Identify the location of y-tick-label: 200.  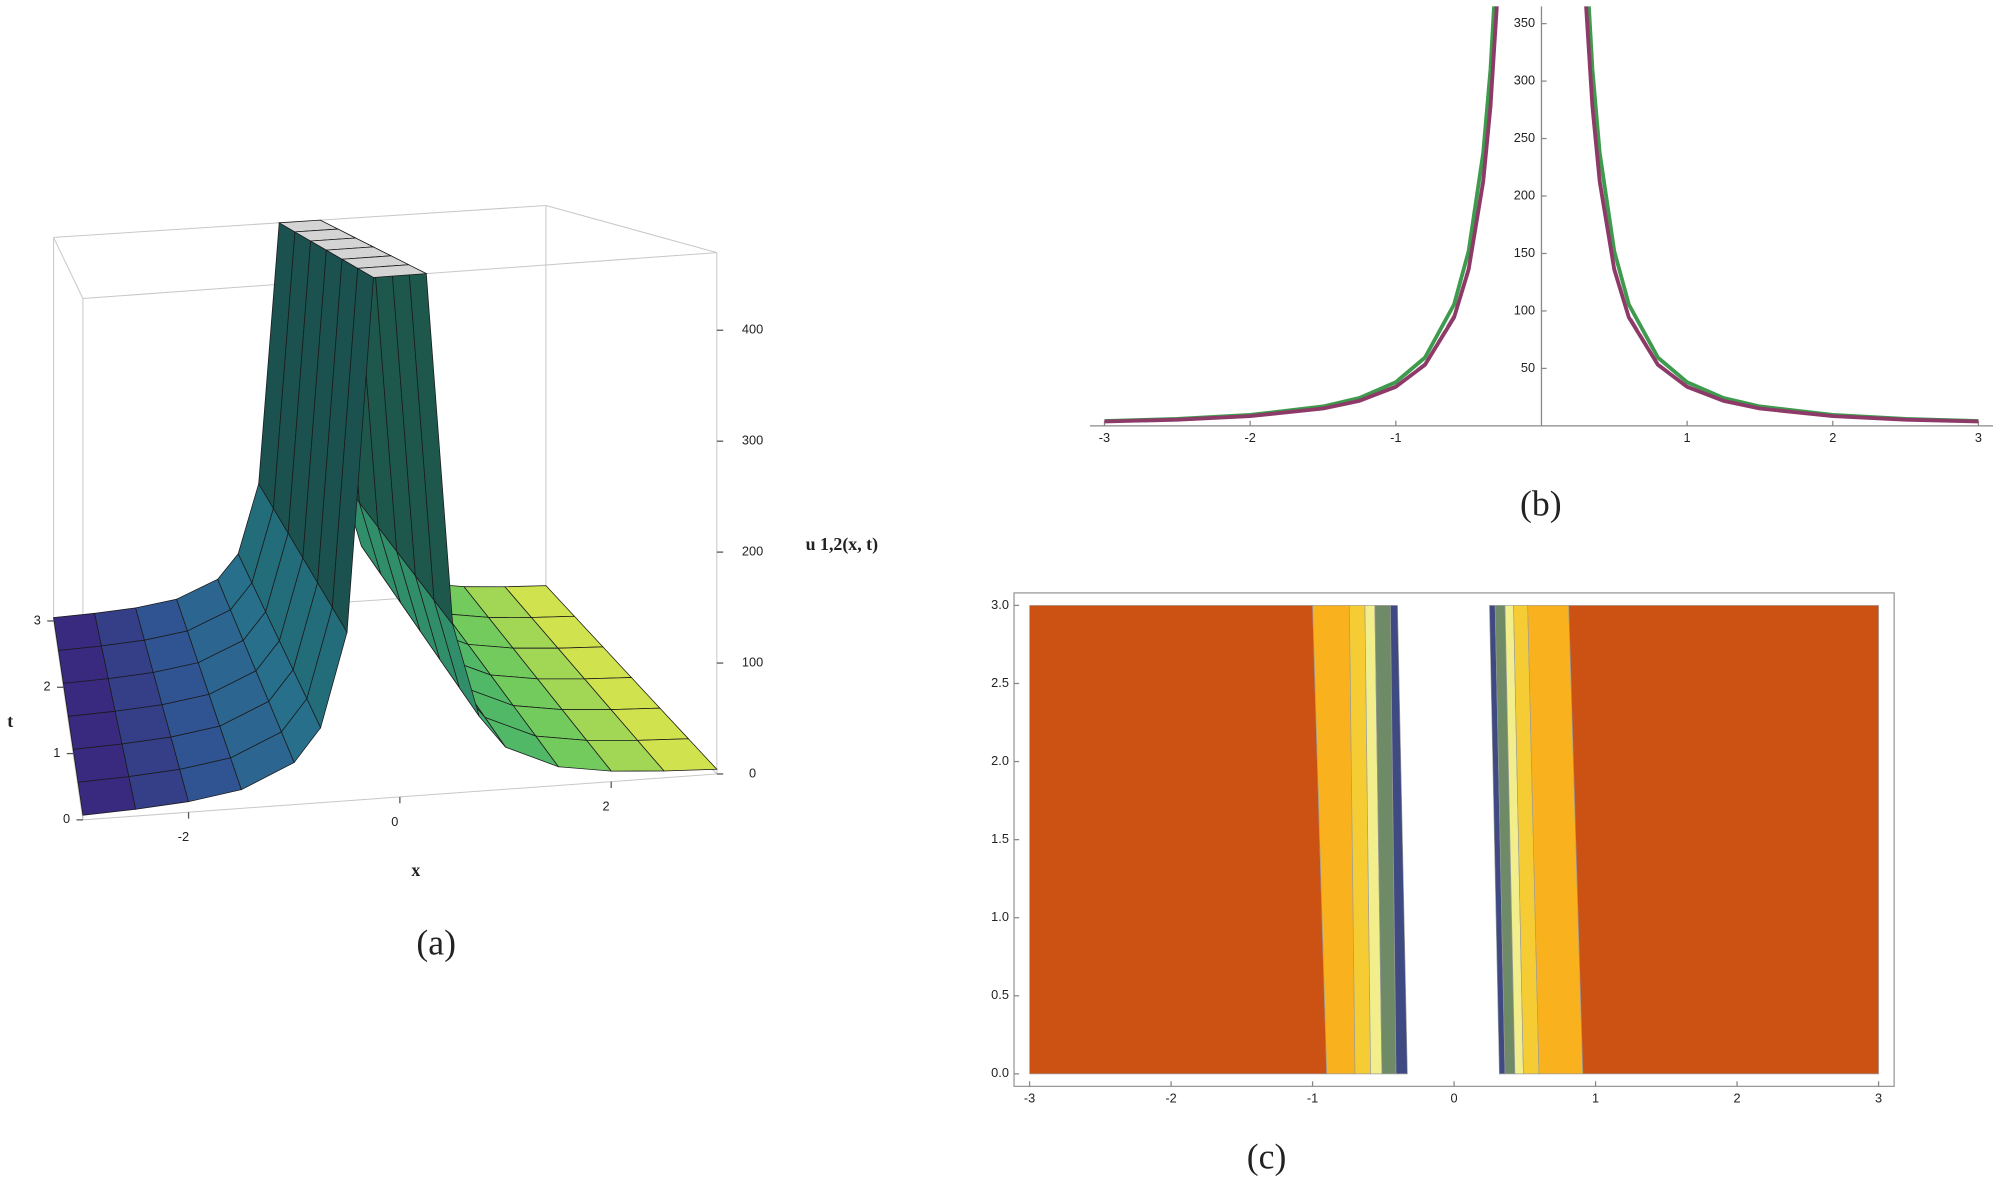
(1524, 194).